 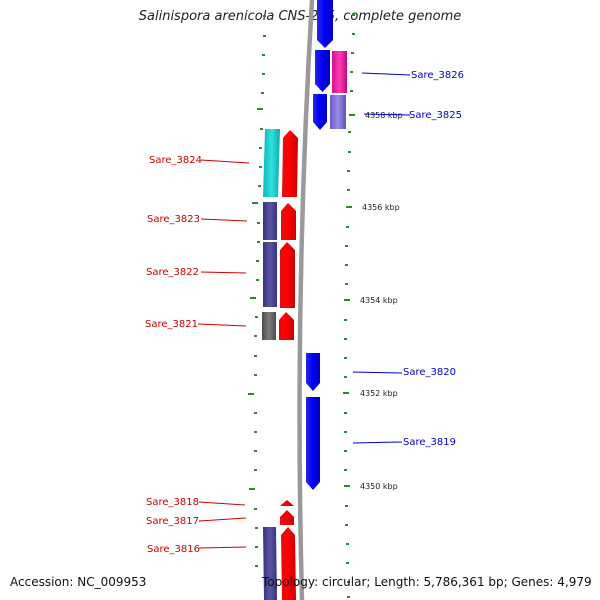 I want to click on gene-arrow-sare-3825-lavender, so click(x=338, y=112).